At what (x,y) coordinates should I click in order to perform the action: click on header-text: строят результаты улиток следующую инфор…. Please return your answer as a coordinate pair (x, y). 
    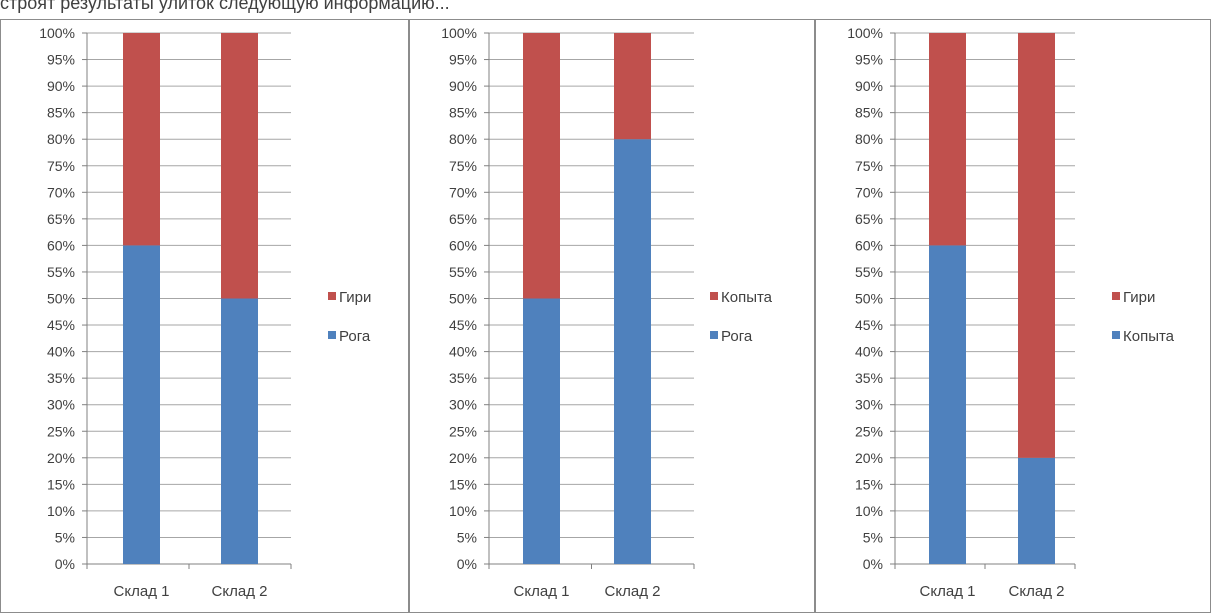
    Looking at the image, I should click on (225, 6).